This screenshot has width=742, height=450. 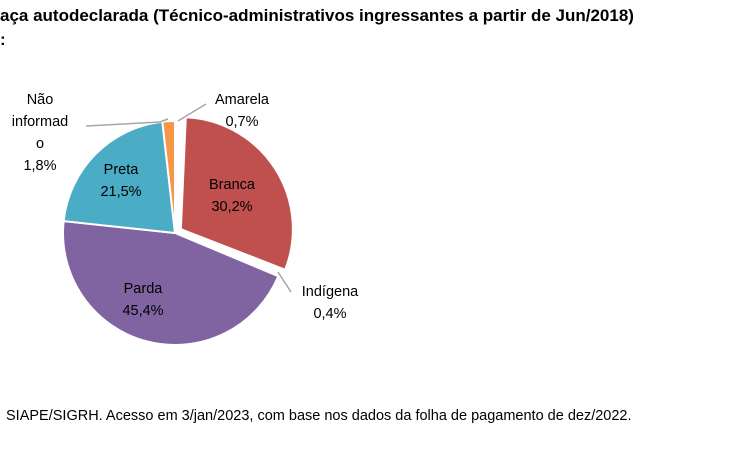 What do you see at coordinates (40, 100) in the screenshot?
I see `slice-label-nao-informado-line1: Não` at bounding box center [40, 100].